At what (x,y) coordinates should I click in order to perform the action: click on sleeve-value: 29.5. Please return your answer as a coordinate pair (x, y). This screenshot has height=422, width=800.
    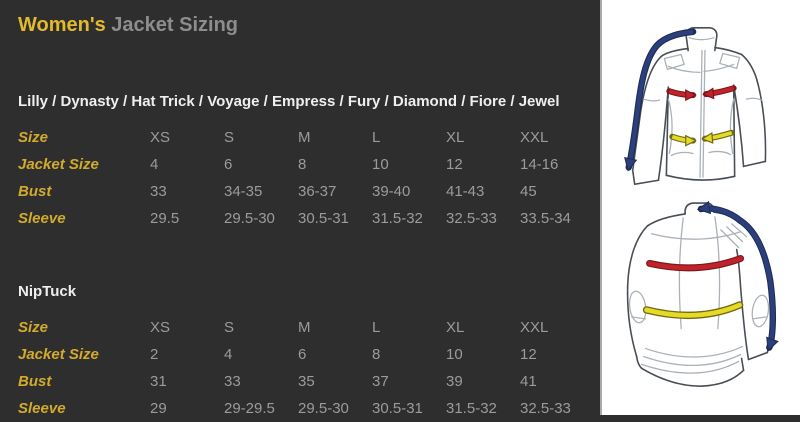
    Looking at the image, I should click on (165, 218).